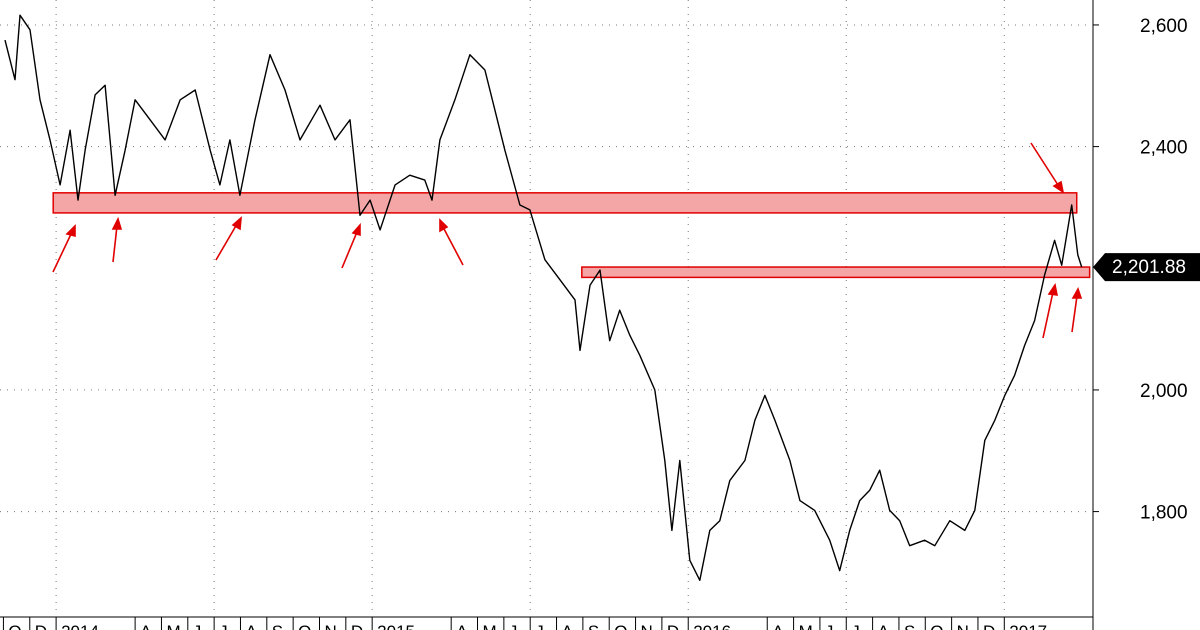  What do you see at coordinates (80, 626) in the screenshot?
I see `x-tick-label: 2014` at bounding box center [80, 626].